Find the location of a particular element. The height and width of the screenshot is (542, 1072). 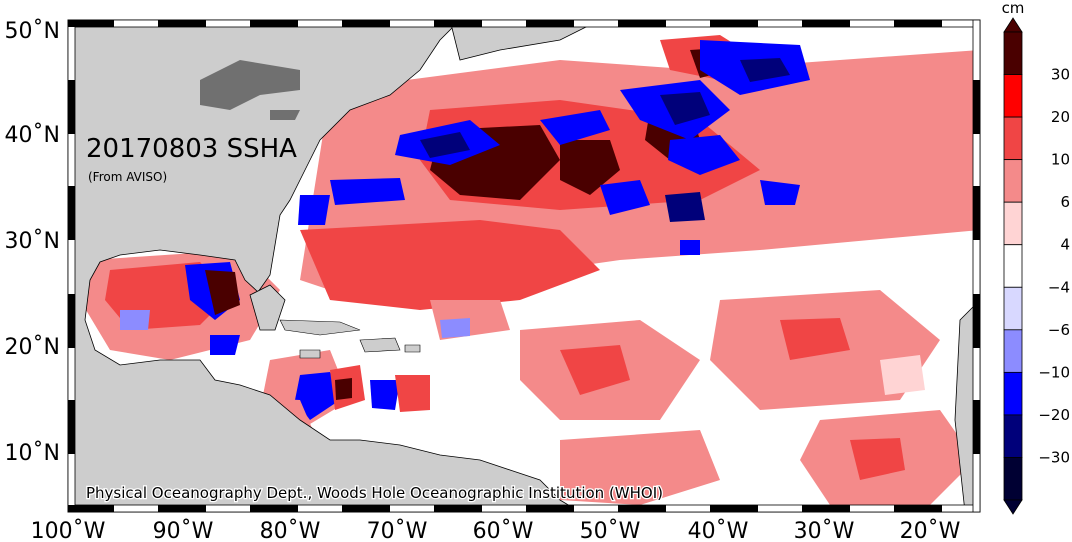

lon-label: 20˚W is located at coordinates (930, 530).